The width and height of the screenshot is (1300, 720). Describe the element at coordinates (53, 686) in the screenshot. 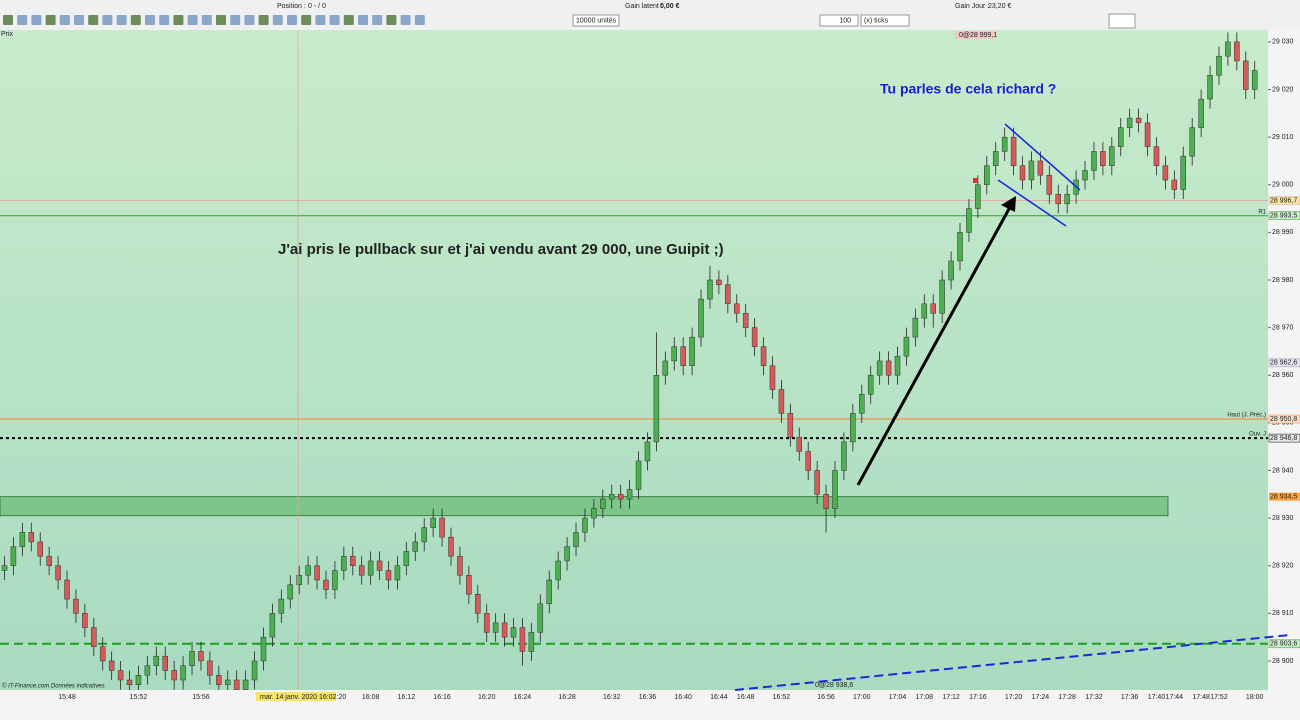

I see `footer: © IT-Finance.com Données indicatives` at that location.